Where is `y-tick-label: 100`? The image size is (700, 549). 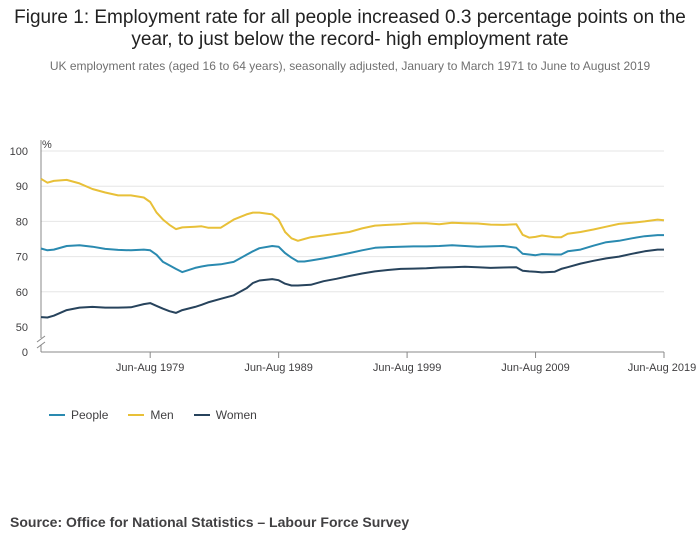 y-tick-label: 100 is located at coordinates (19, 152).